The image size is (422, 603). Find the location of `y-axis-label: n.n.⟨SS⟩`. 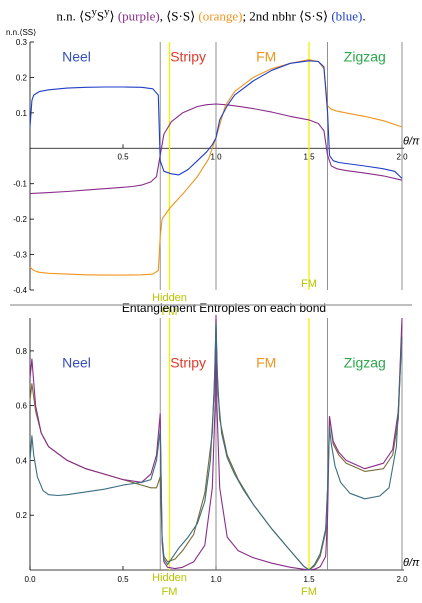

y-axis-label: n.n.⟨SS⟩ is located at coordinates (21, 32).